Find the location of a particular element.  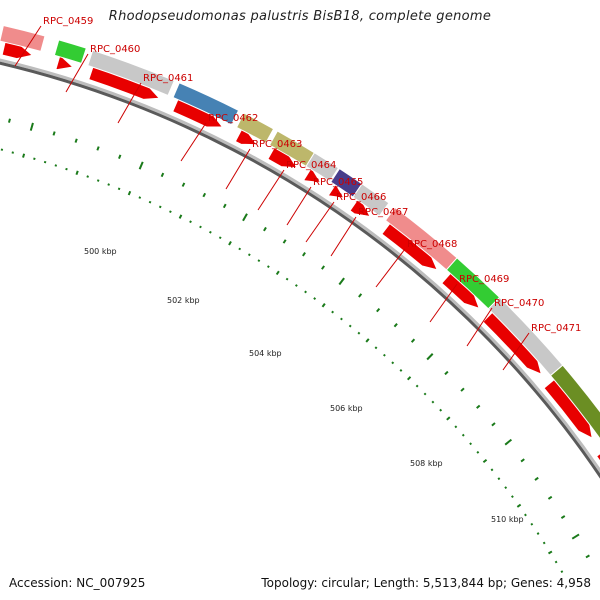

accession-text: Accession: NC_007925 is located at coordinates (77, 583).